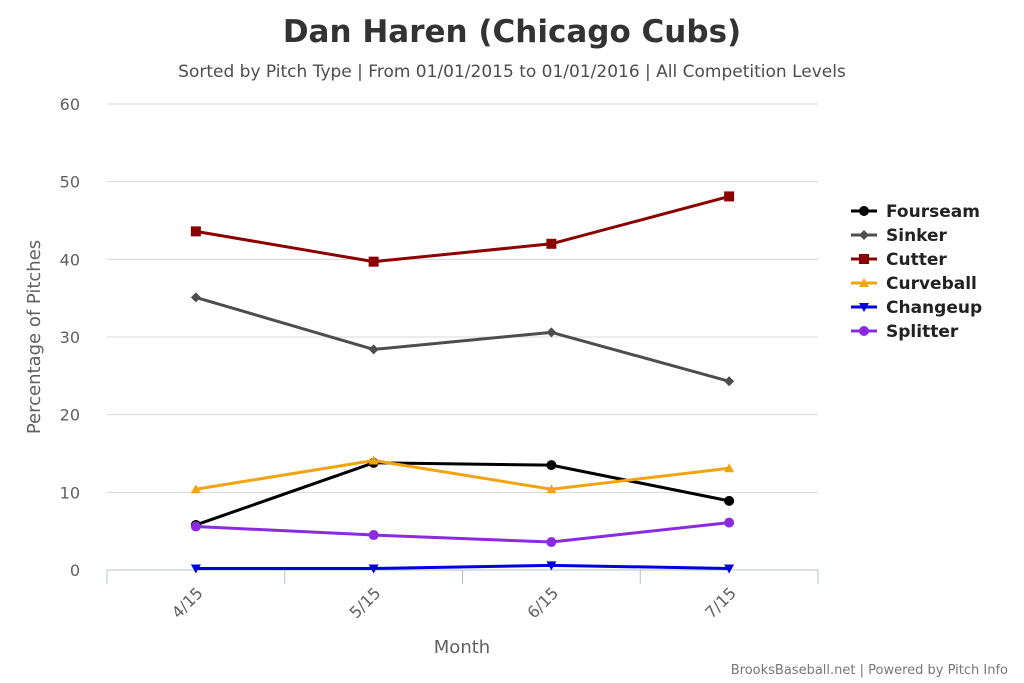 The image size is (1024, 683). Describe the element at coordinates (70, 415) in the screenshot. I see `y-tick-label: 20` at that location.